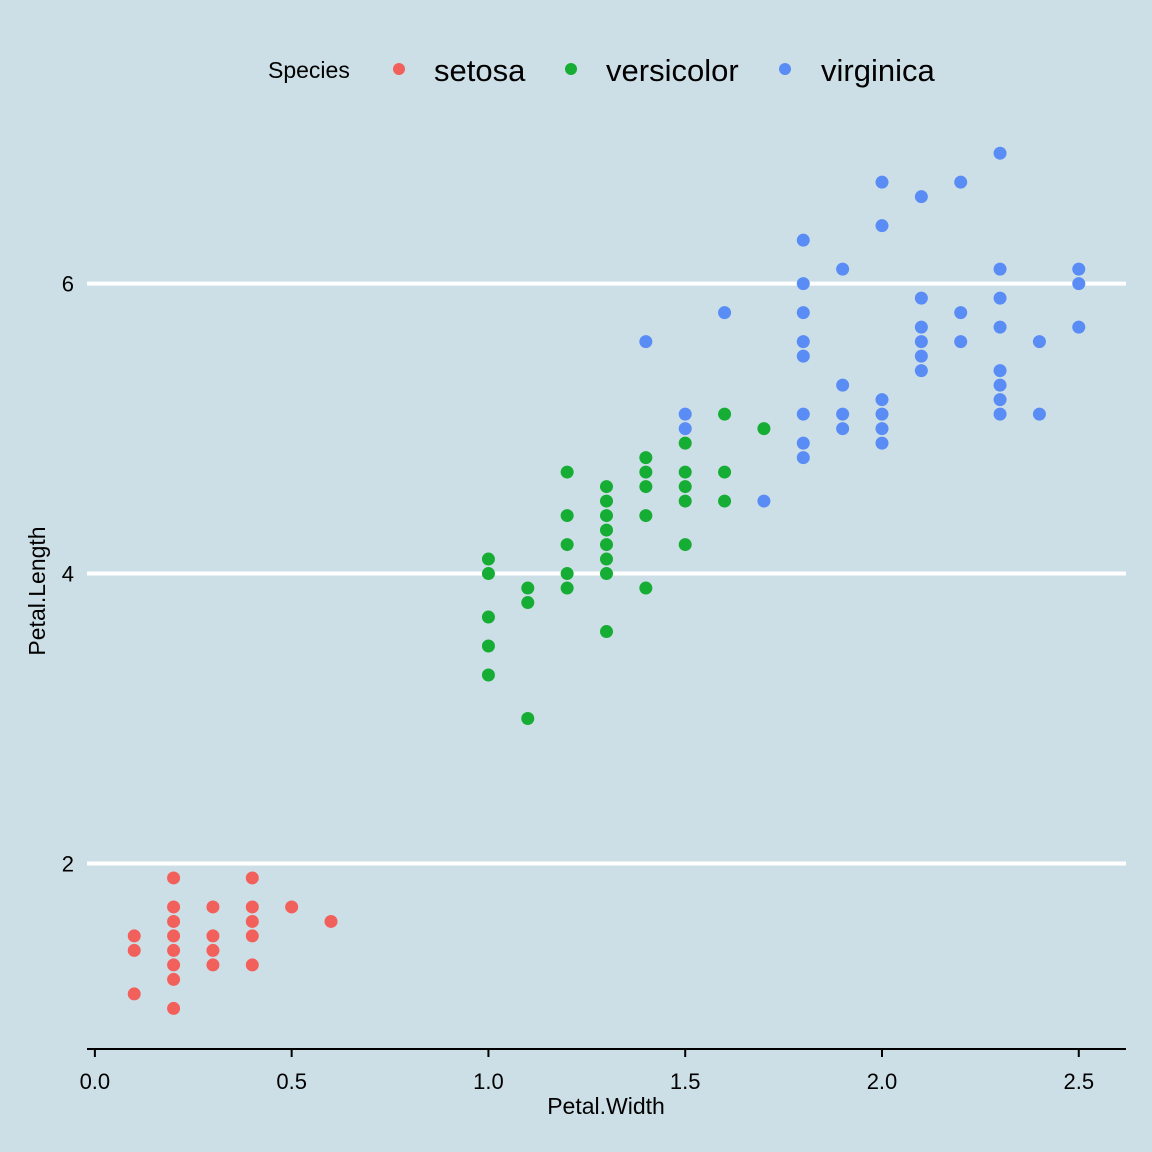  What do you see at coordinates (68, 574) in the screenshot?
I see `y-axis: 2 4 6` at bounding box center [68, 574].